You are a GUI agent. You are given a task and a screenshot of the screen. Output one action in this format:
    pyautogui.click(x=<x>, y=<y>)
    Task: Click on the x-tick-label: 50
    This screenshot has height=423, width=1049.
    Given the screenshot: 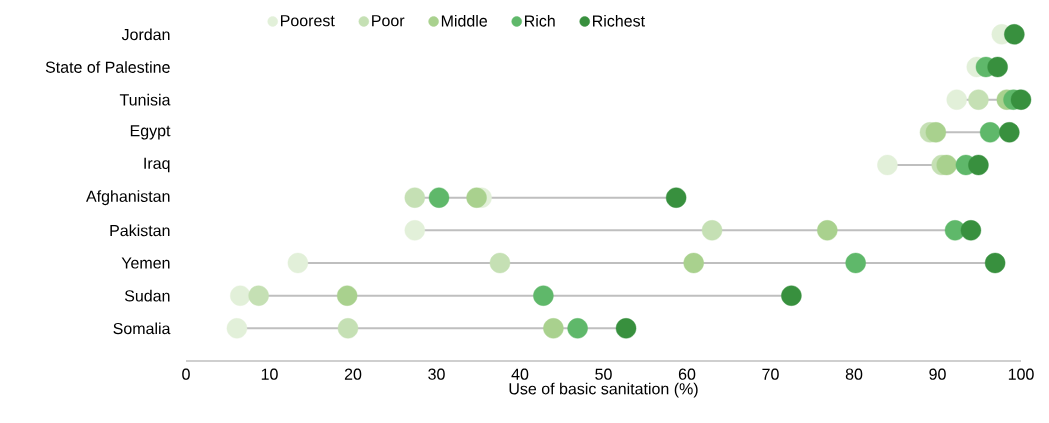 What is the action you would take?
    pyautogui.click(x=603, y=374)
    